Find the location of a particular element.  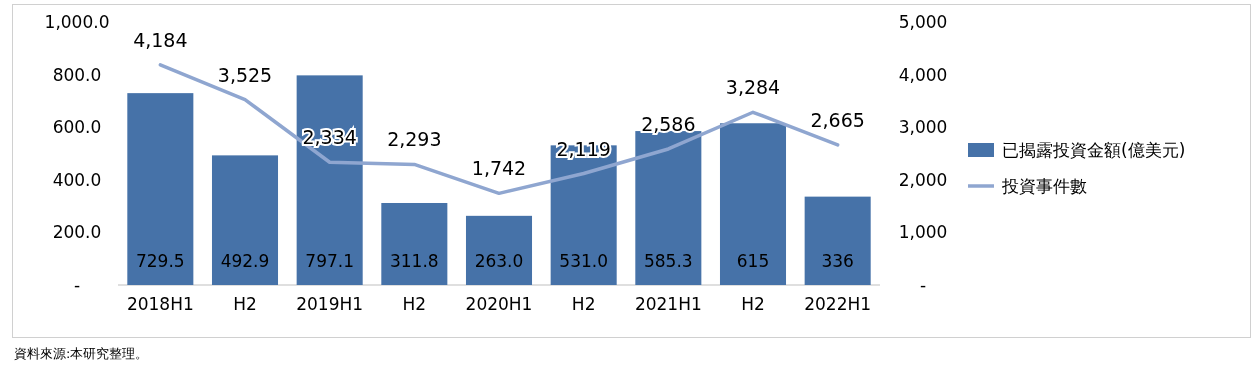

data-label: 2,293 is located at coordinates (414, 139).